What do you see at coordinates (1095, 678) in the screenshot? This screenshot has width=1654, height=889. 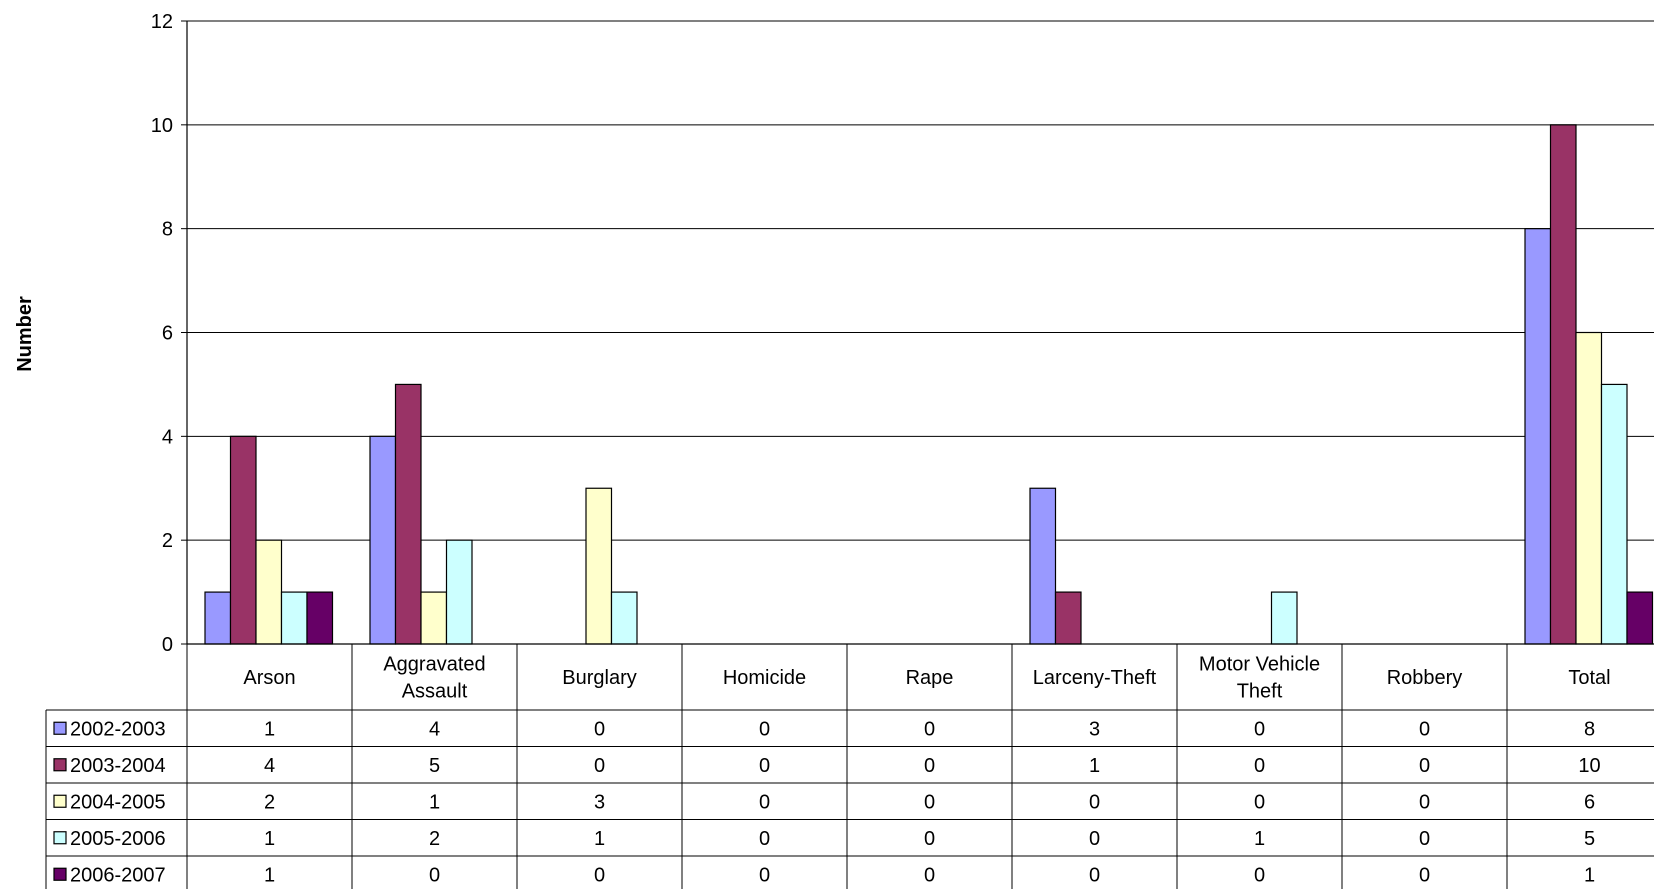 I see `category-label: Larceny-Theft` at bounding box center [1095, 678].